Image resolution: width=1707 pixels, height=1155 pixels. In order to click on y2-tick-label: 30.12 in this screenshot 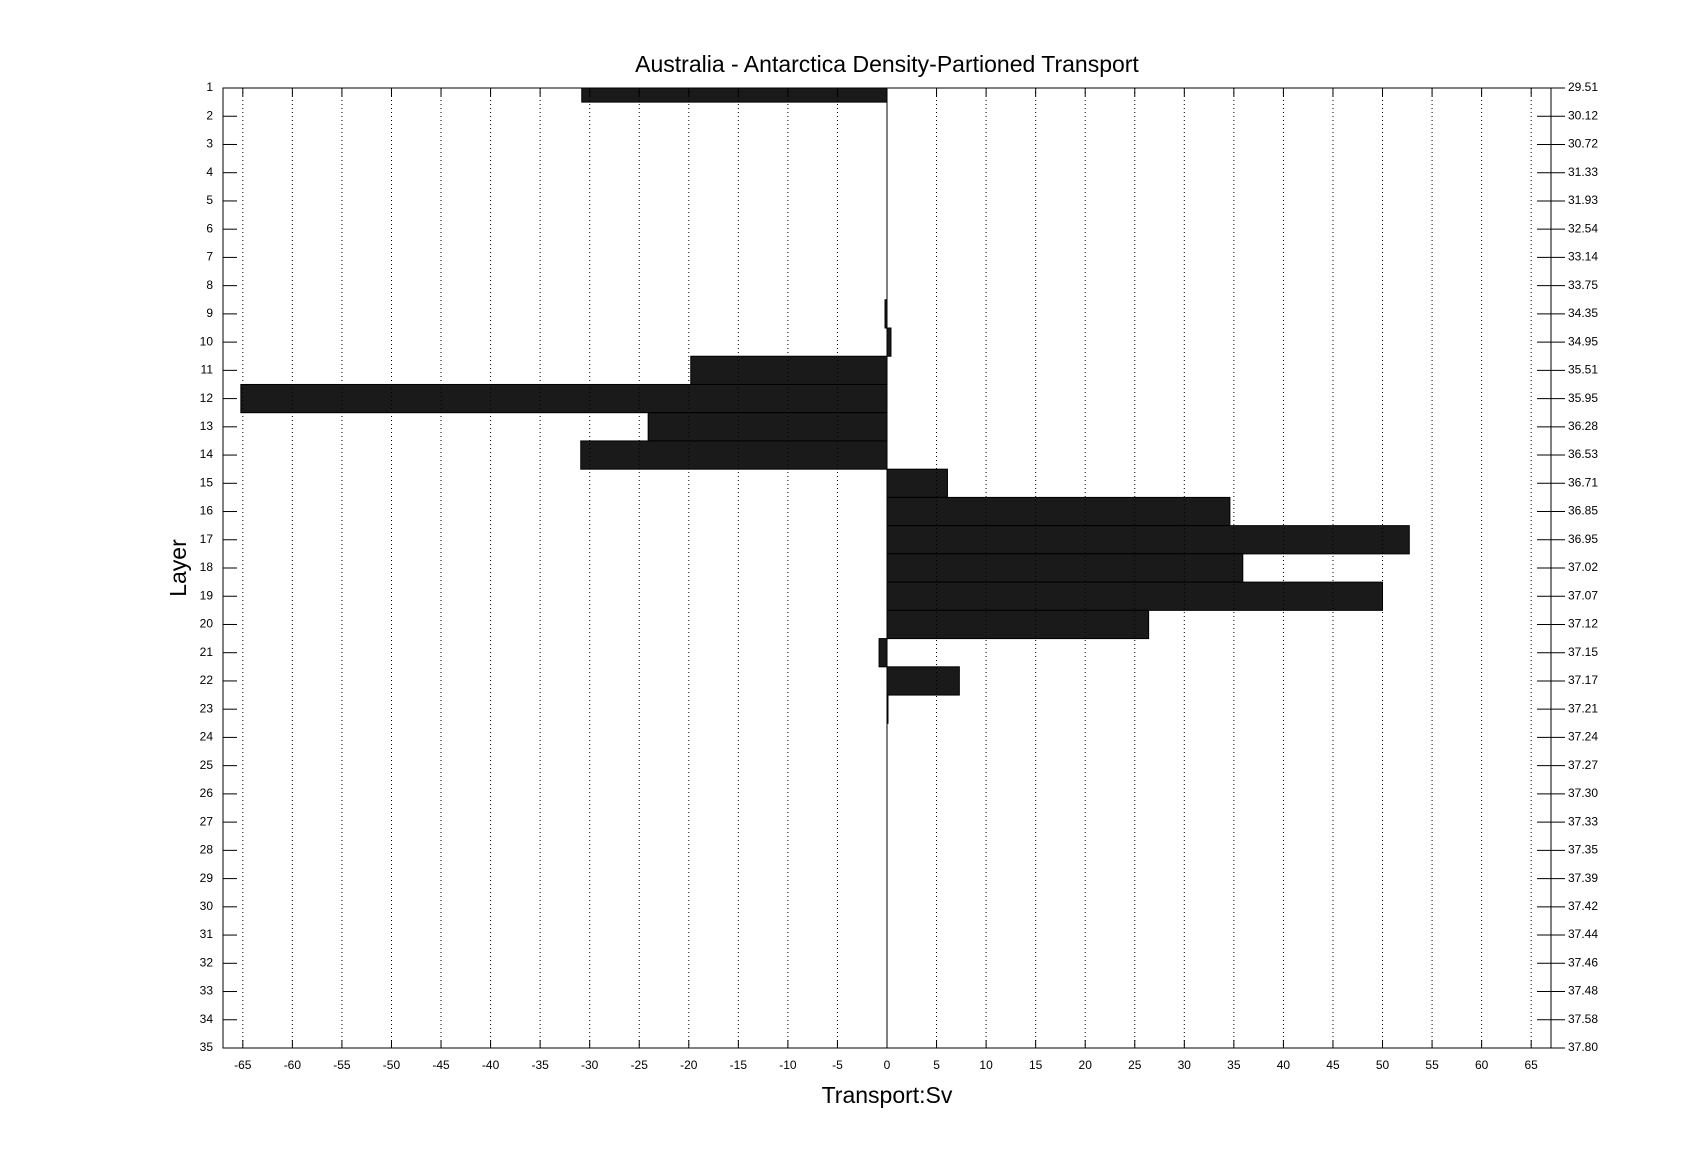, I will do `click(1583, 115)`.